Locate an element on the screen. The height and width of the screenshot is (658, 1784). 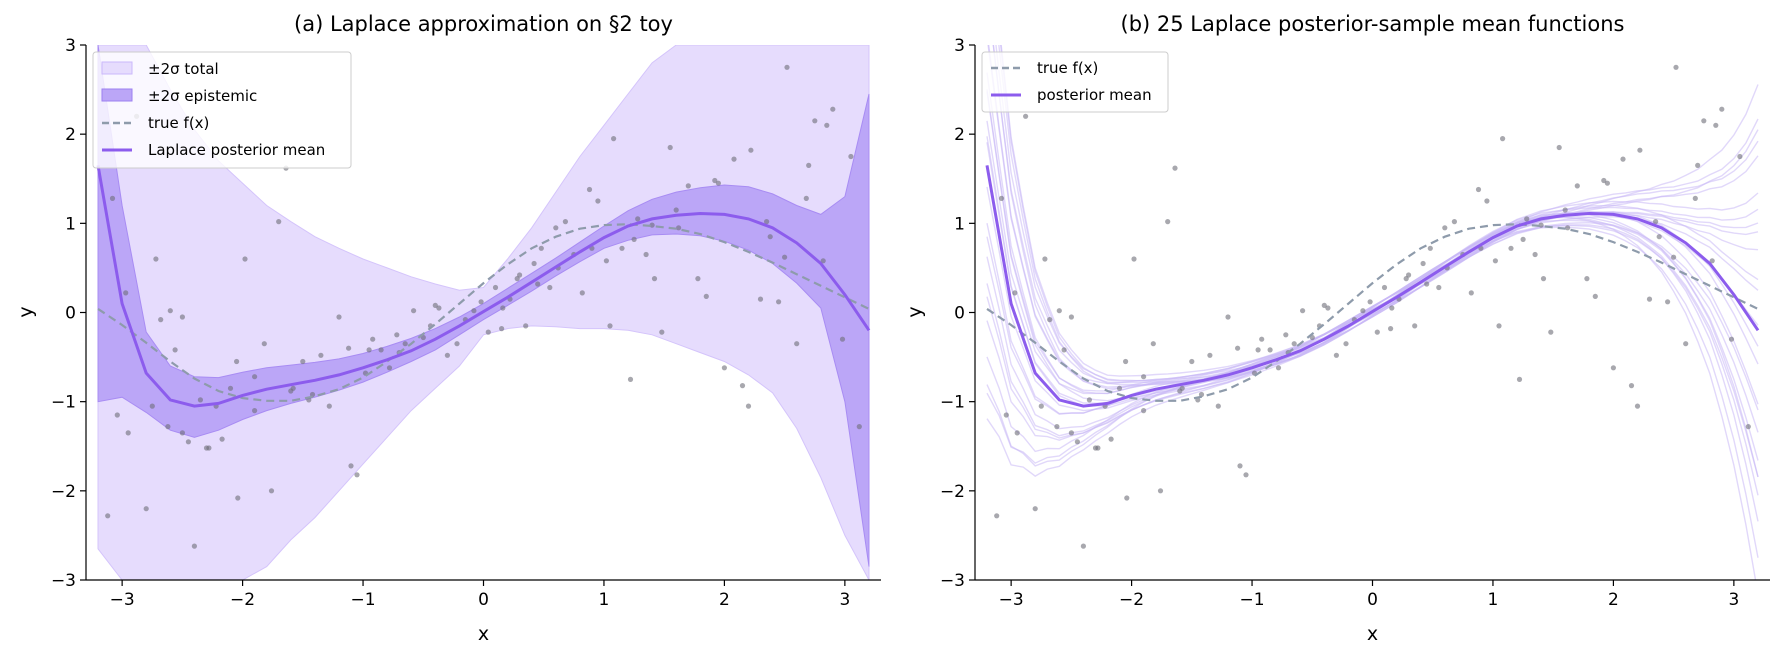
panel-b-x-tick-label: −3 is located at coordinates (1011, 600).